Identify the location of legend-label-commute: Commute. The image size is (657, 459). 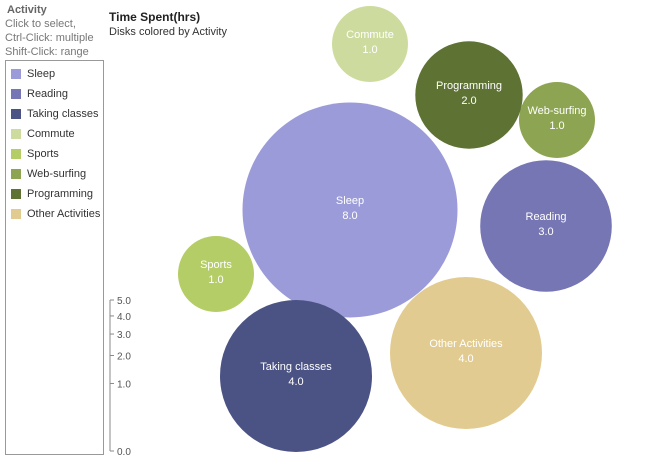
(51, 134).